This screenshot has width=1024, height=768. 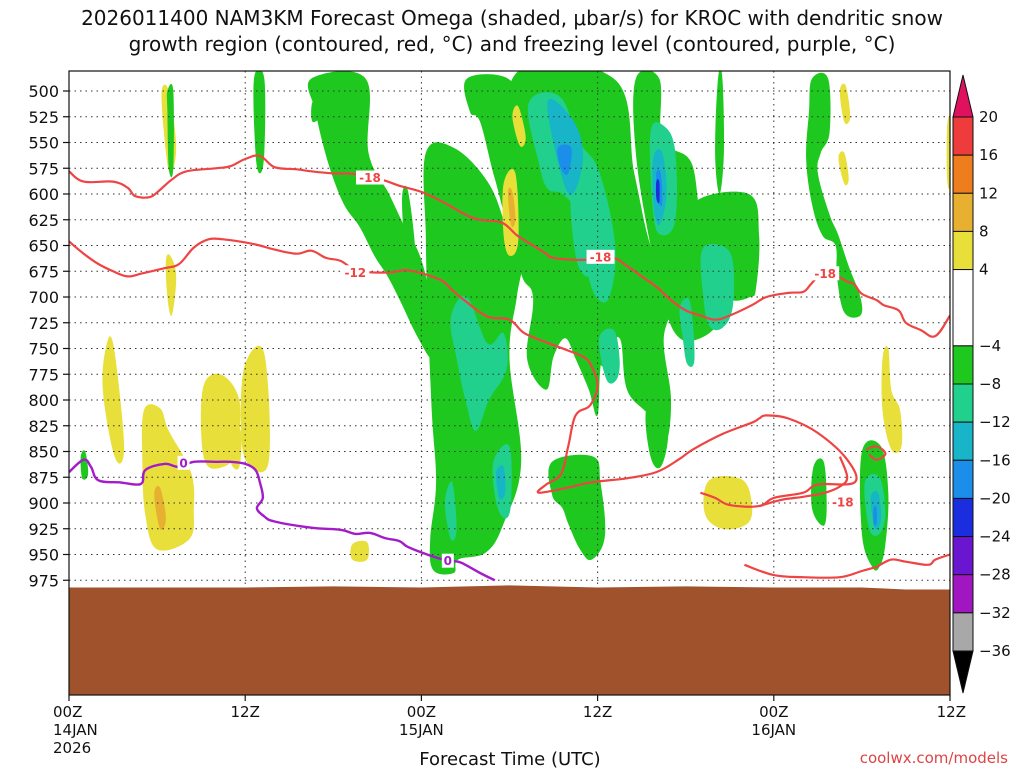 What do you see at coordinates (43, 168) in the screenshot?
I see `y-tick-label-575: 575` at bounding box center [43, 168].